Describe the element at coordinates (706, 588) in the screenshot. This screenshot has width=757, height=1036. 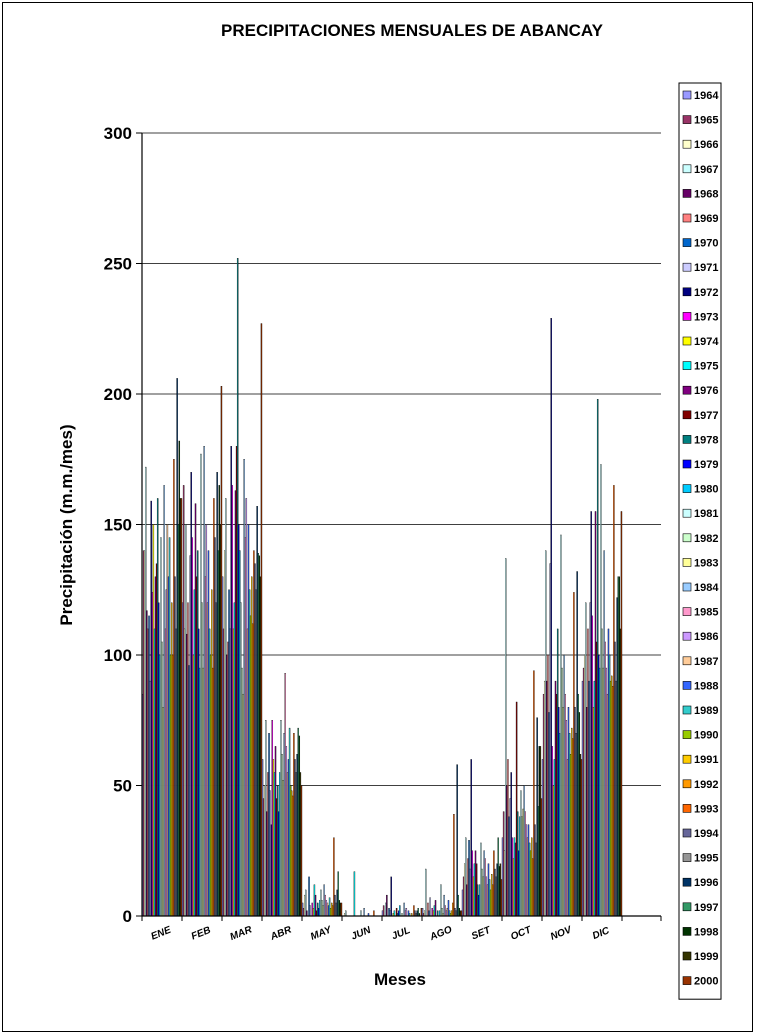
I see `legend-label-1984: 1984` at that location.